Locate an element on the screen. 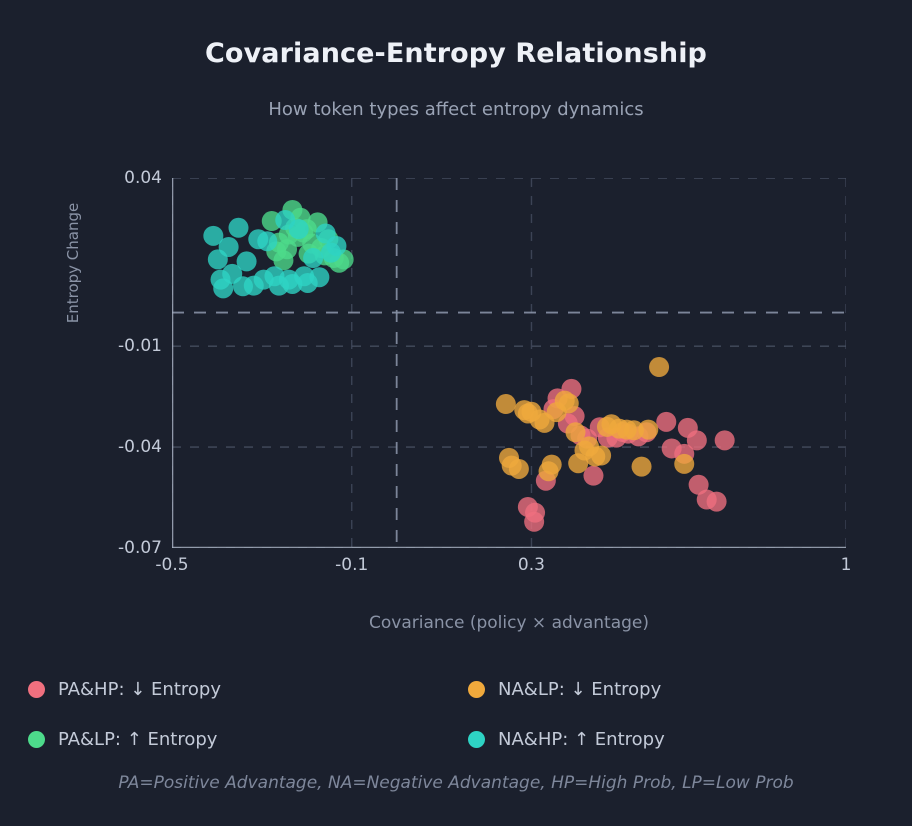 The height and width of the screenshot is (826, 912). legend-marker-pa-lp-icon is located at coordinates (36, 739).